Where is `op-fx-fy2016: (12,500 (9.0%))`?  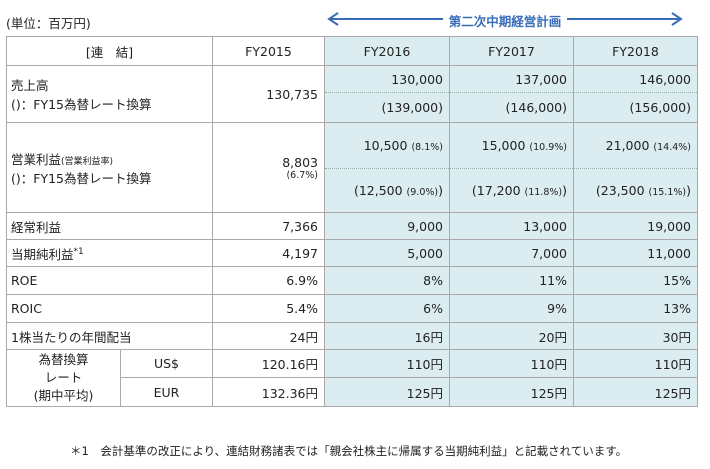
op-fx-fy2016: (12,500 (9.0%)) is located at coordinates (387, 190).